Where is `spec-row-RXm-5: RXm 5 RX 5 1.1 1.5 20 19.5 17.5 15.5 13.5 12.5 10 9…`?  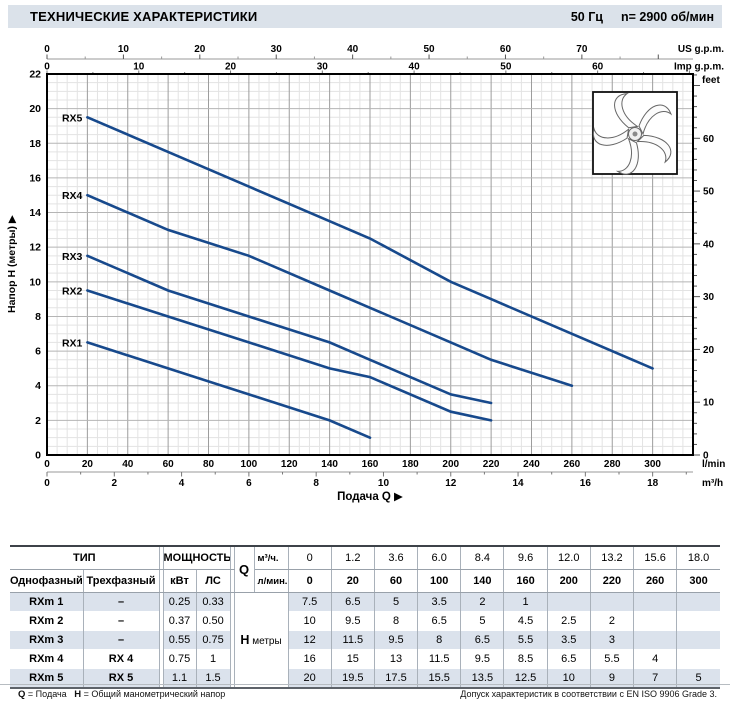
spec-row-RXm-5: RXm 5 RX 5 1.1 1.5 20 19.5 17.5 15.5 13.5 12.5 10 9… is located at coordinates (365, 678).